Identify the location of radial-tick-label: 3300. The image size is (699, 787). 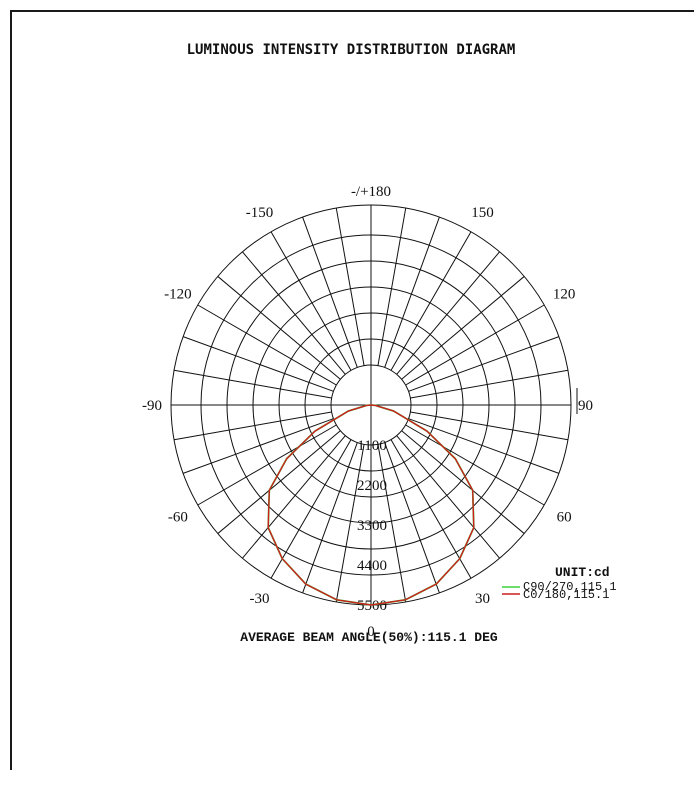
(372, 526).